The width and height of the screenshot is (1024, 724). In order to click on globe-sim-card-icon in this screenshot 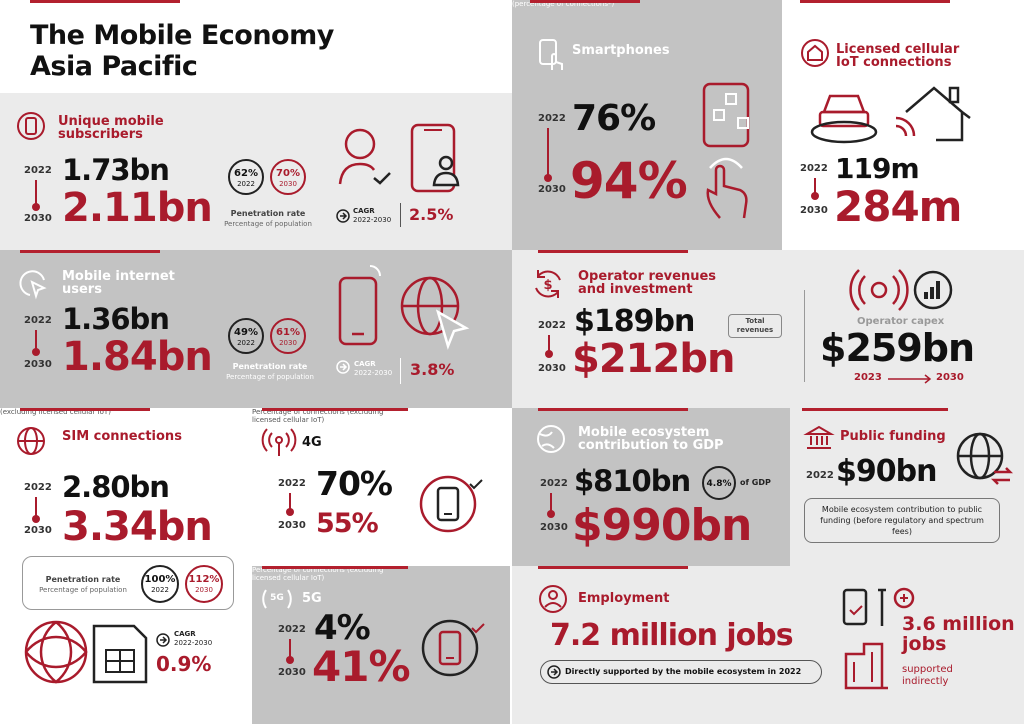, I will do `click(86, 652)`.